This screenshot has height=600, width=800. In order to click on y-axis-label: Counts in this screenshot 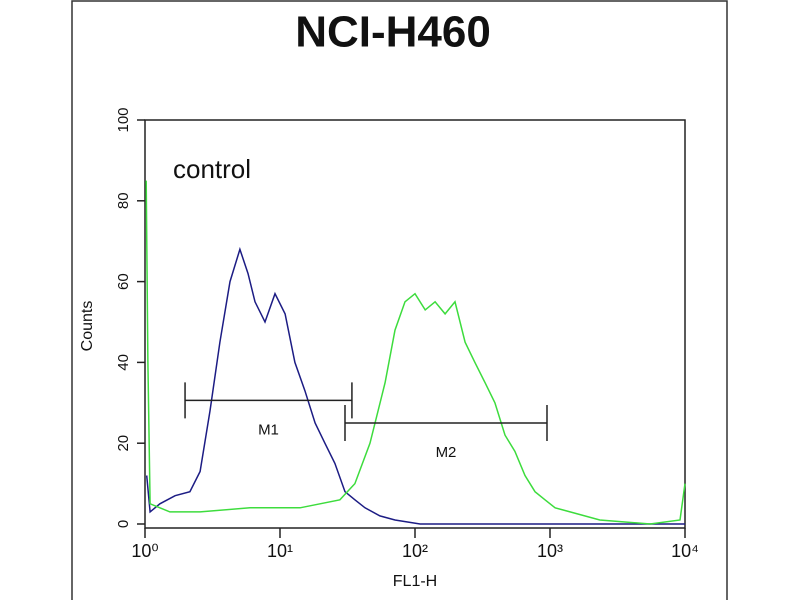, I will do `click(87, 326)`.